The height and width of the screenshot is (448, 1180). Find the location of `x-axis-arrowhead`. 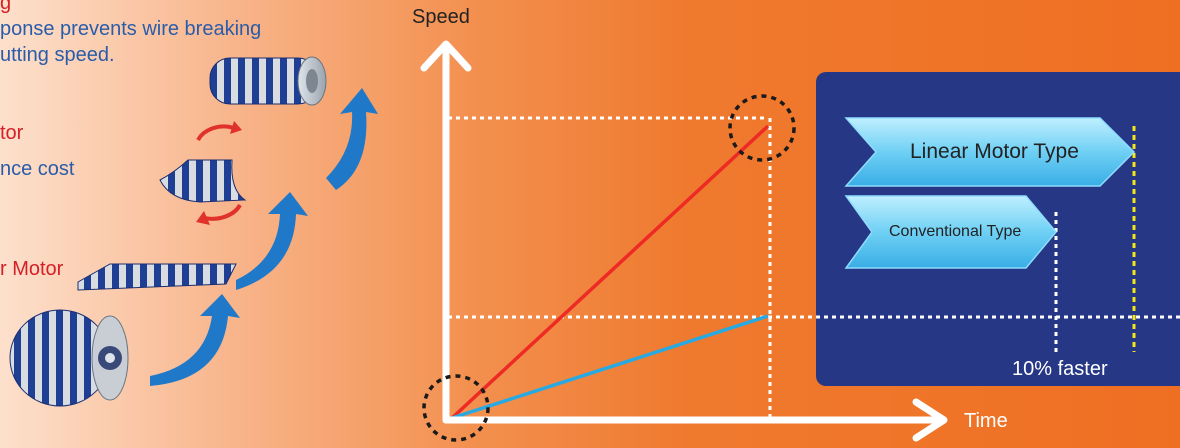

x-axis-arrowhead is located at coordinates (930, 420).